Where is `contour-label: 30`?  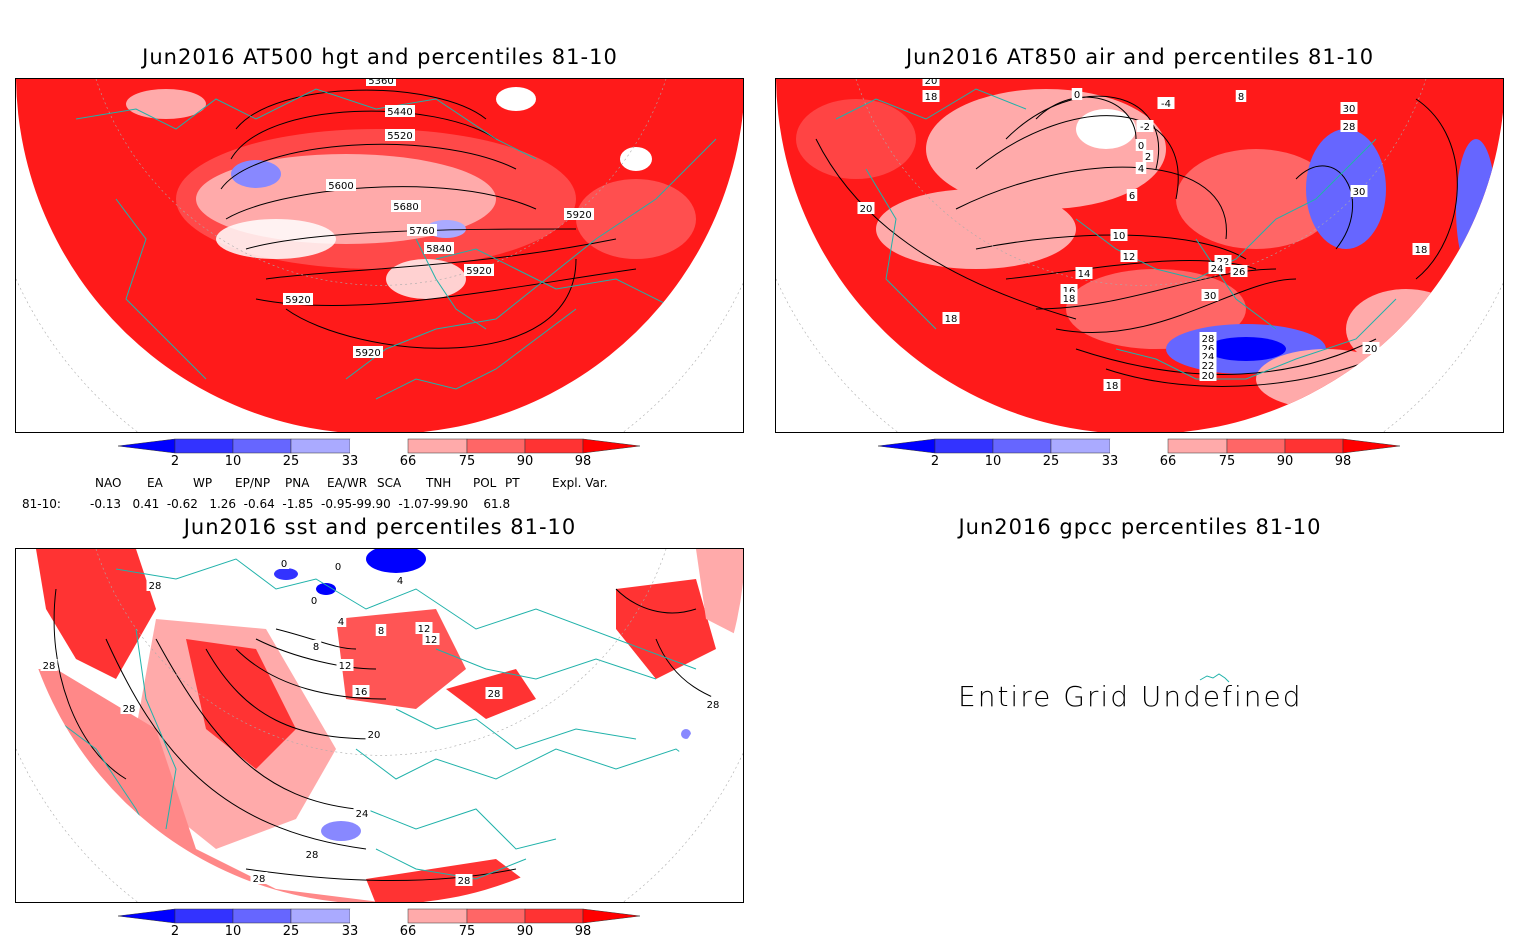 contour-label: 30 is located at coordinates (1210, 296).